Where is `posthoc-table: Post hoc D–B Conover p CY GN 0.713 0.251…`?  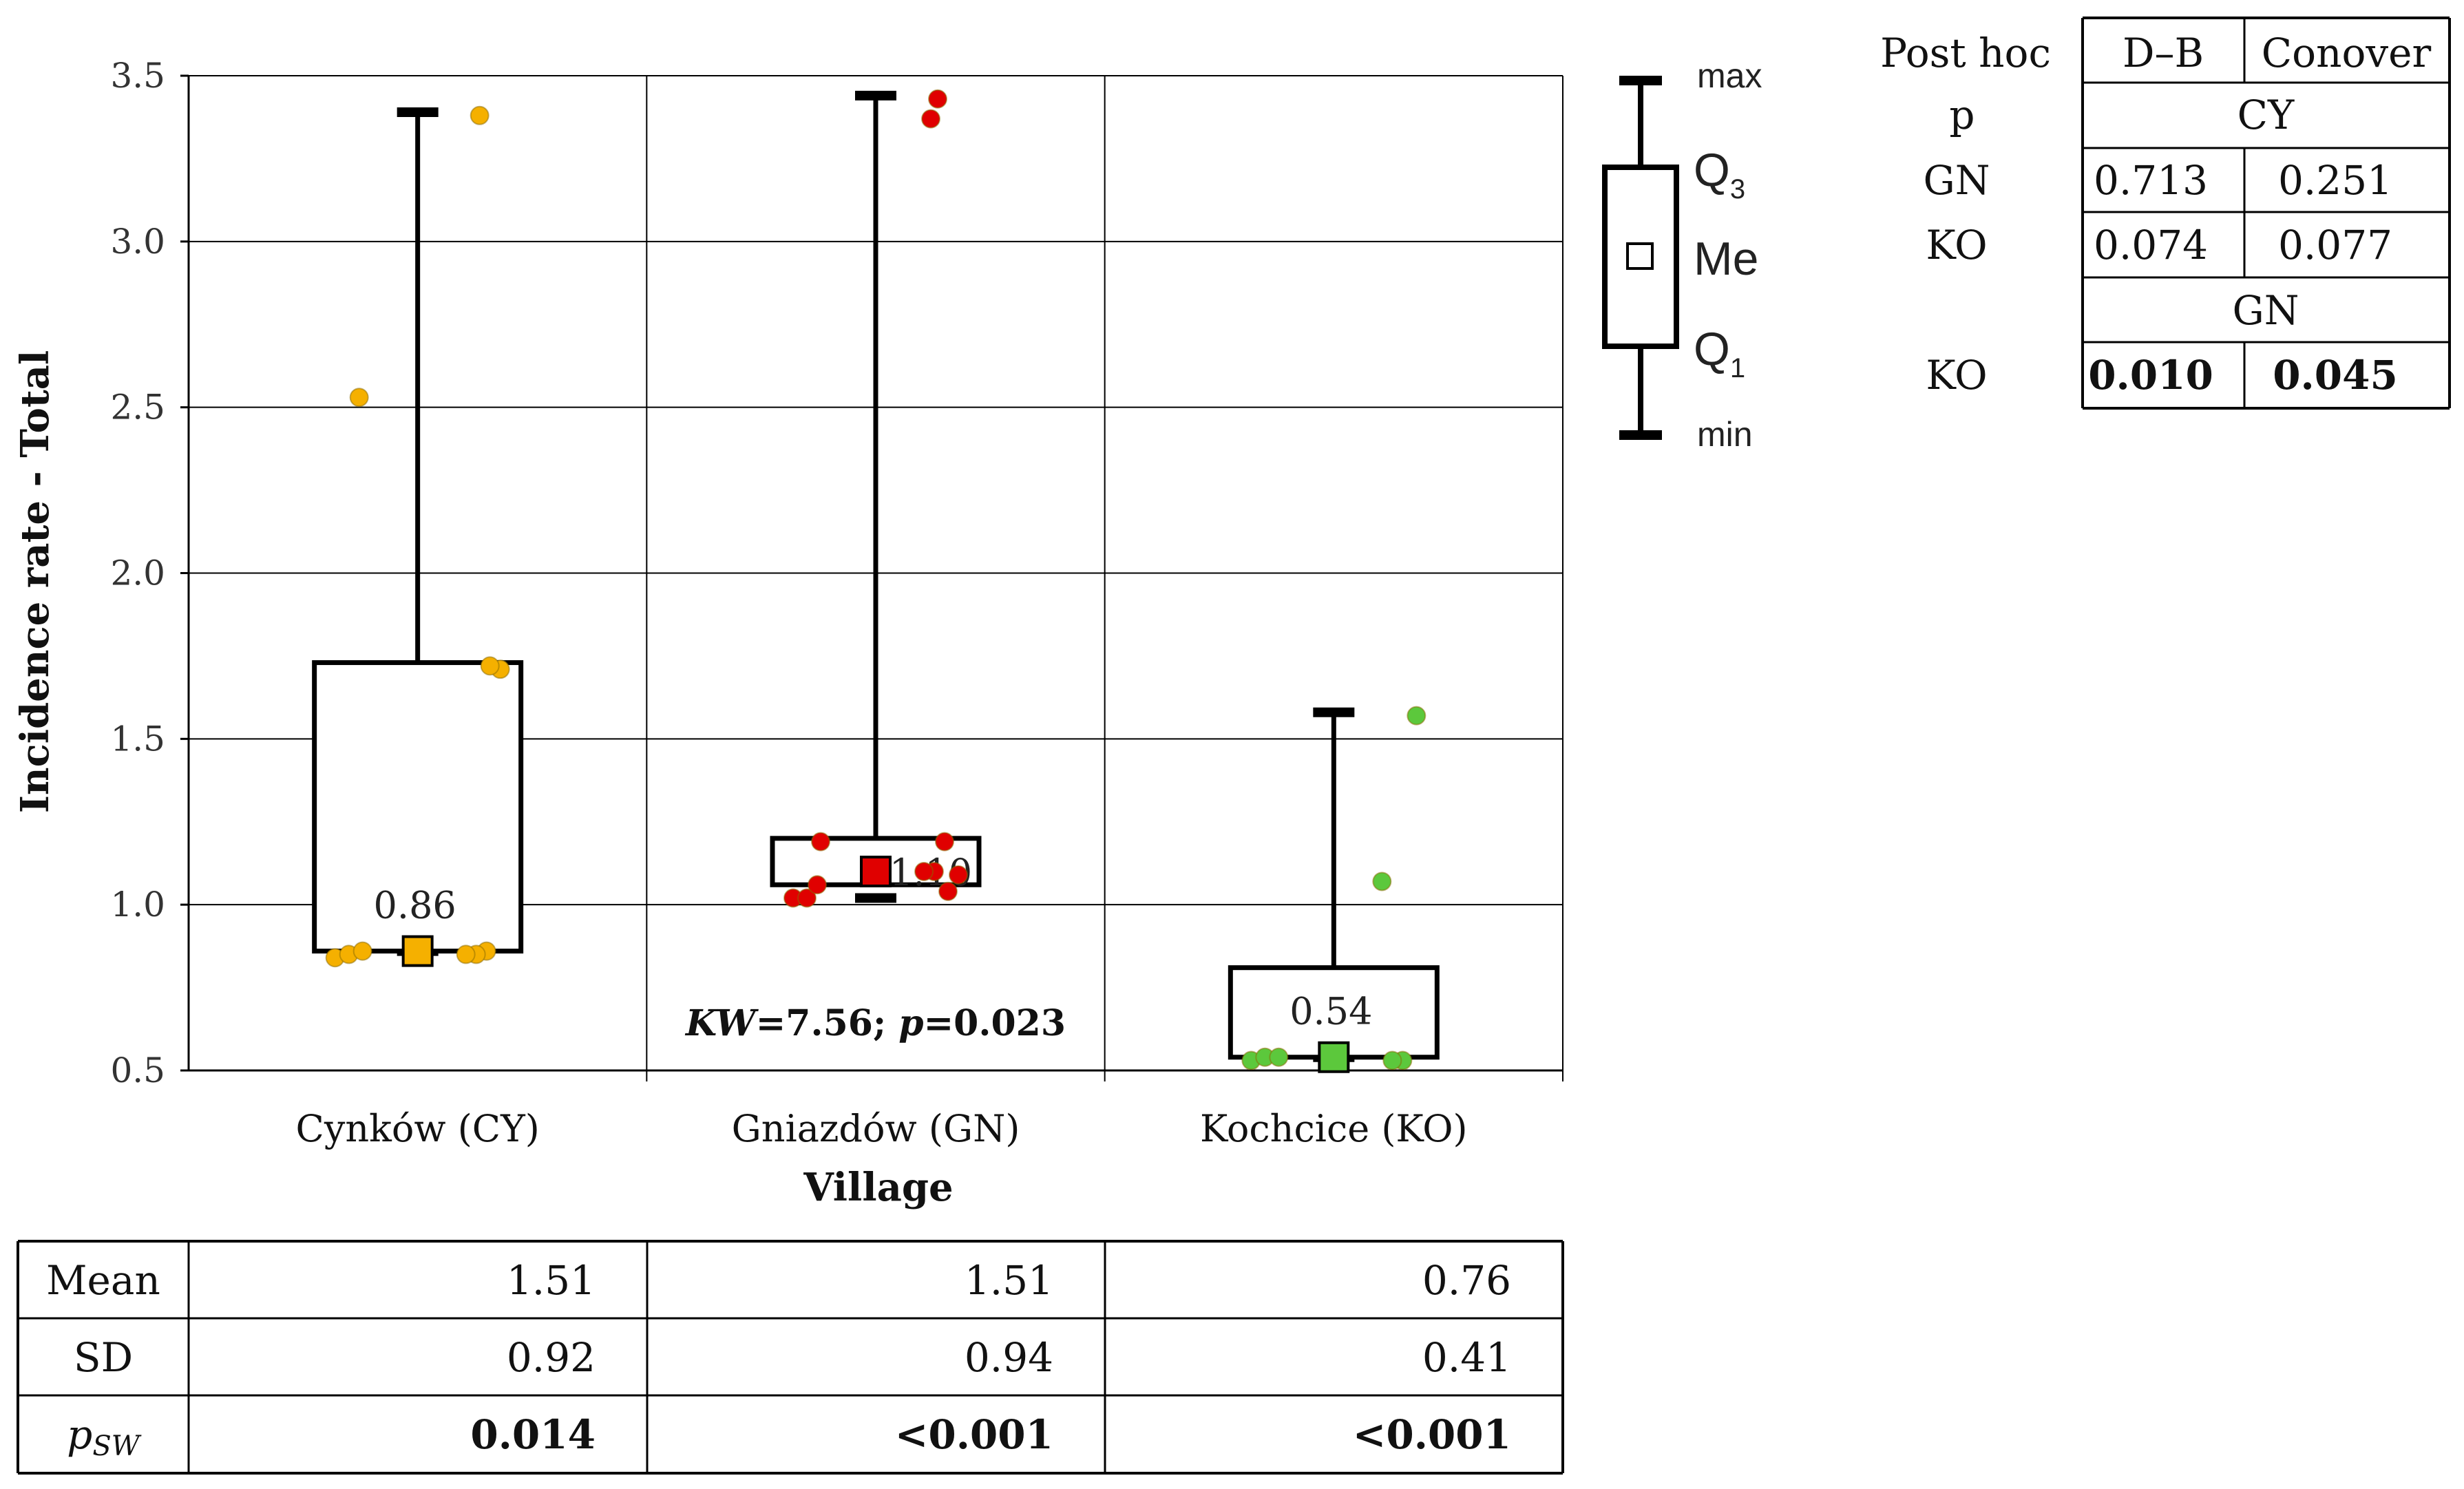 posthoc-table: Post hoc D–B Conover p CY GN 0.713 0.251… is located at coordinates (2165, 213).